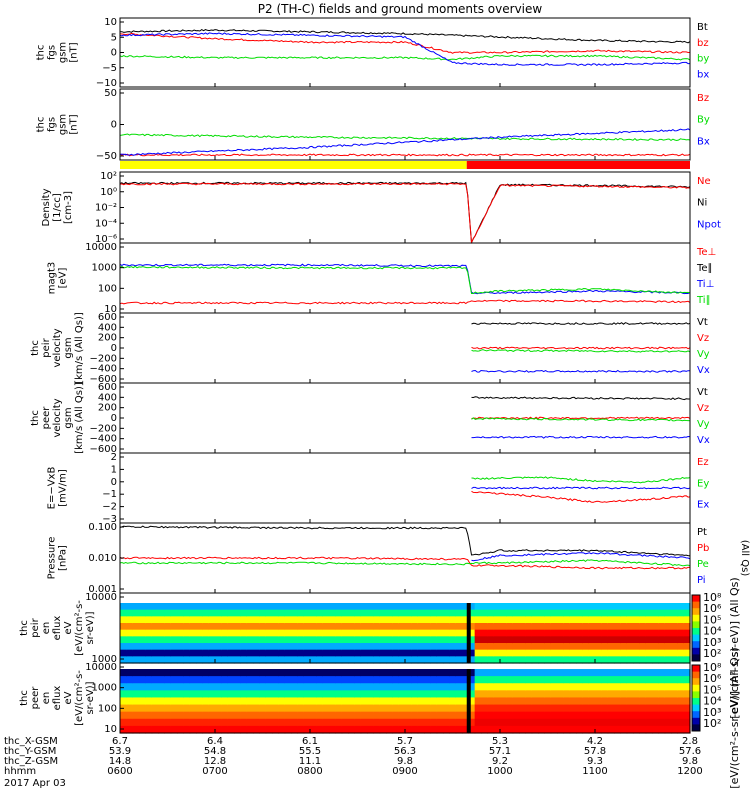  What do you see at coordinates (581, 437) in the screenshot?
I see `series-line-Vx` at bounding box center [581, 437].